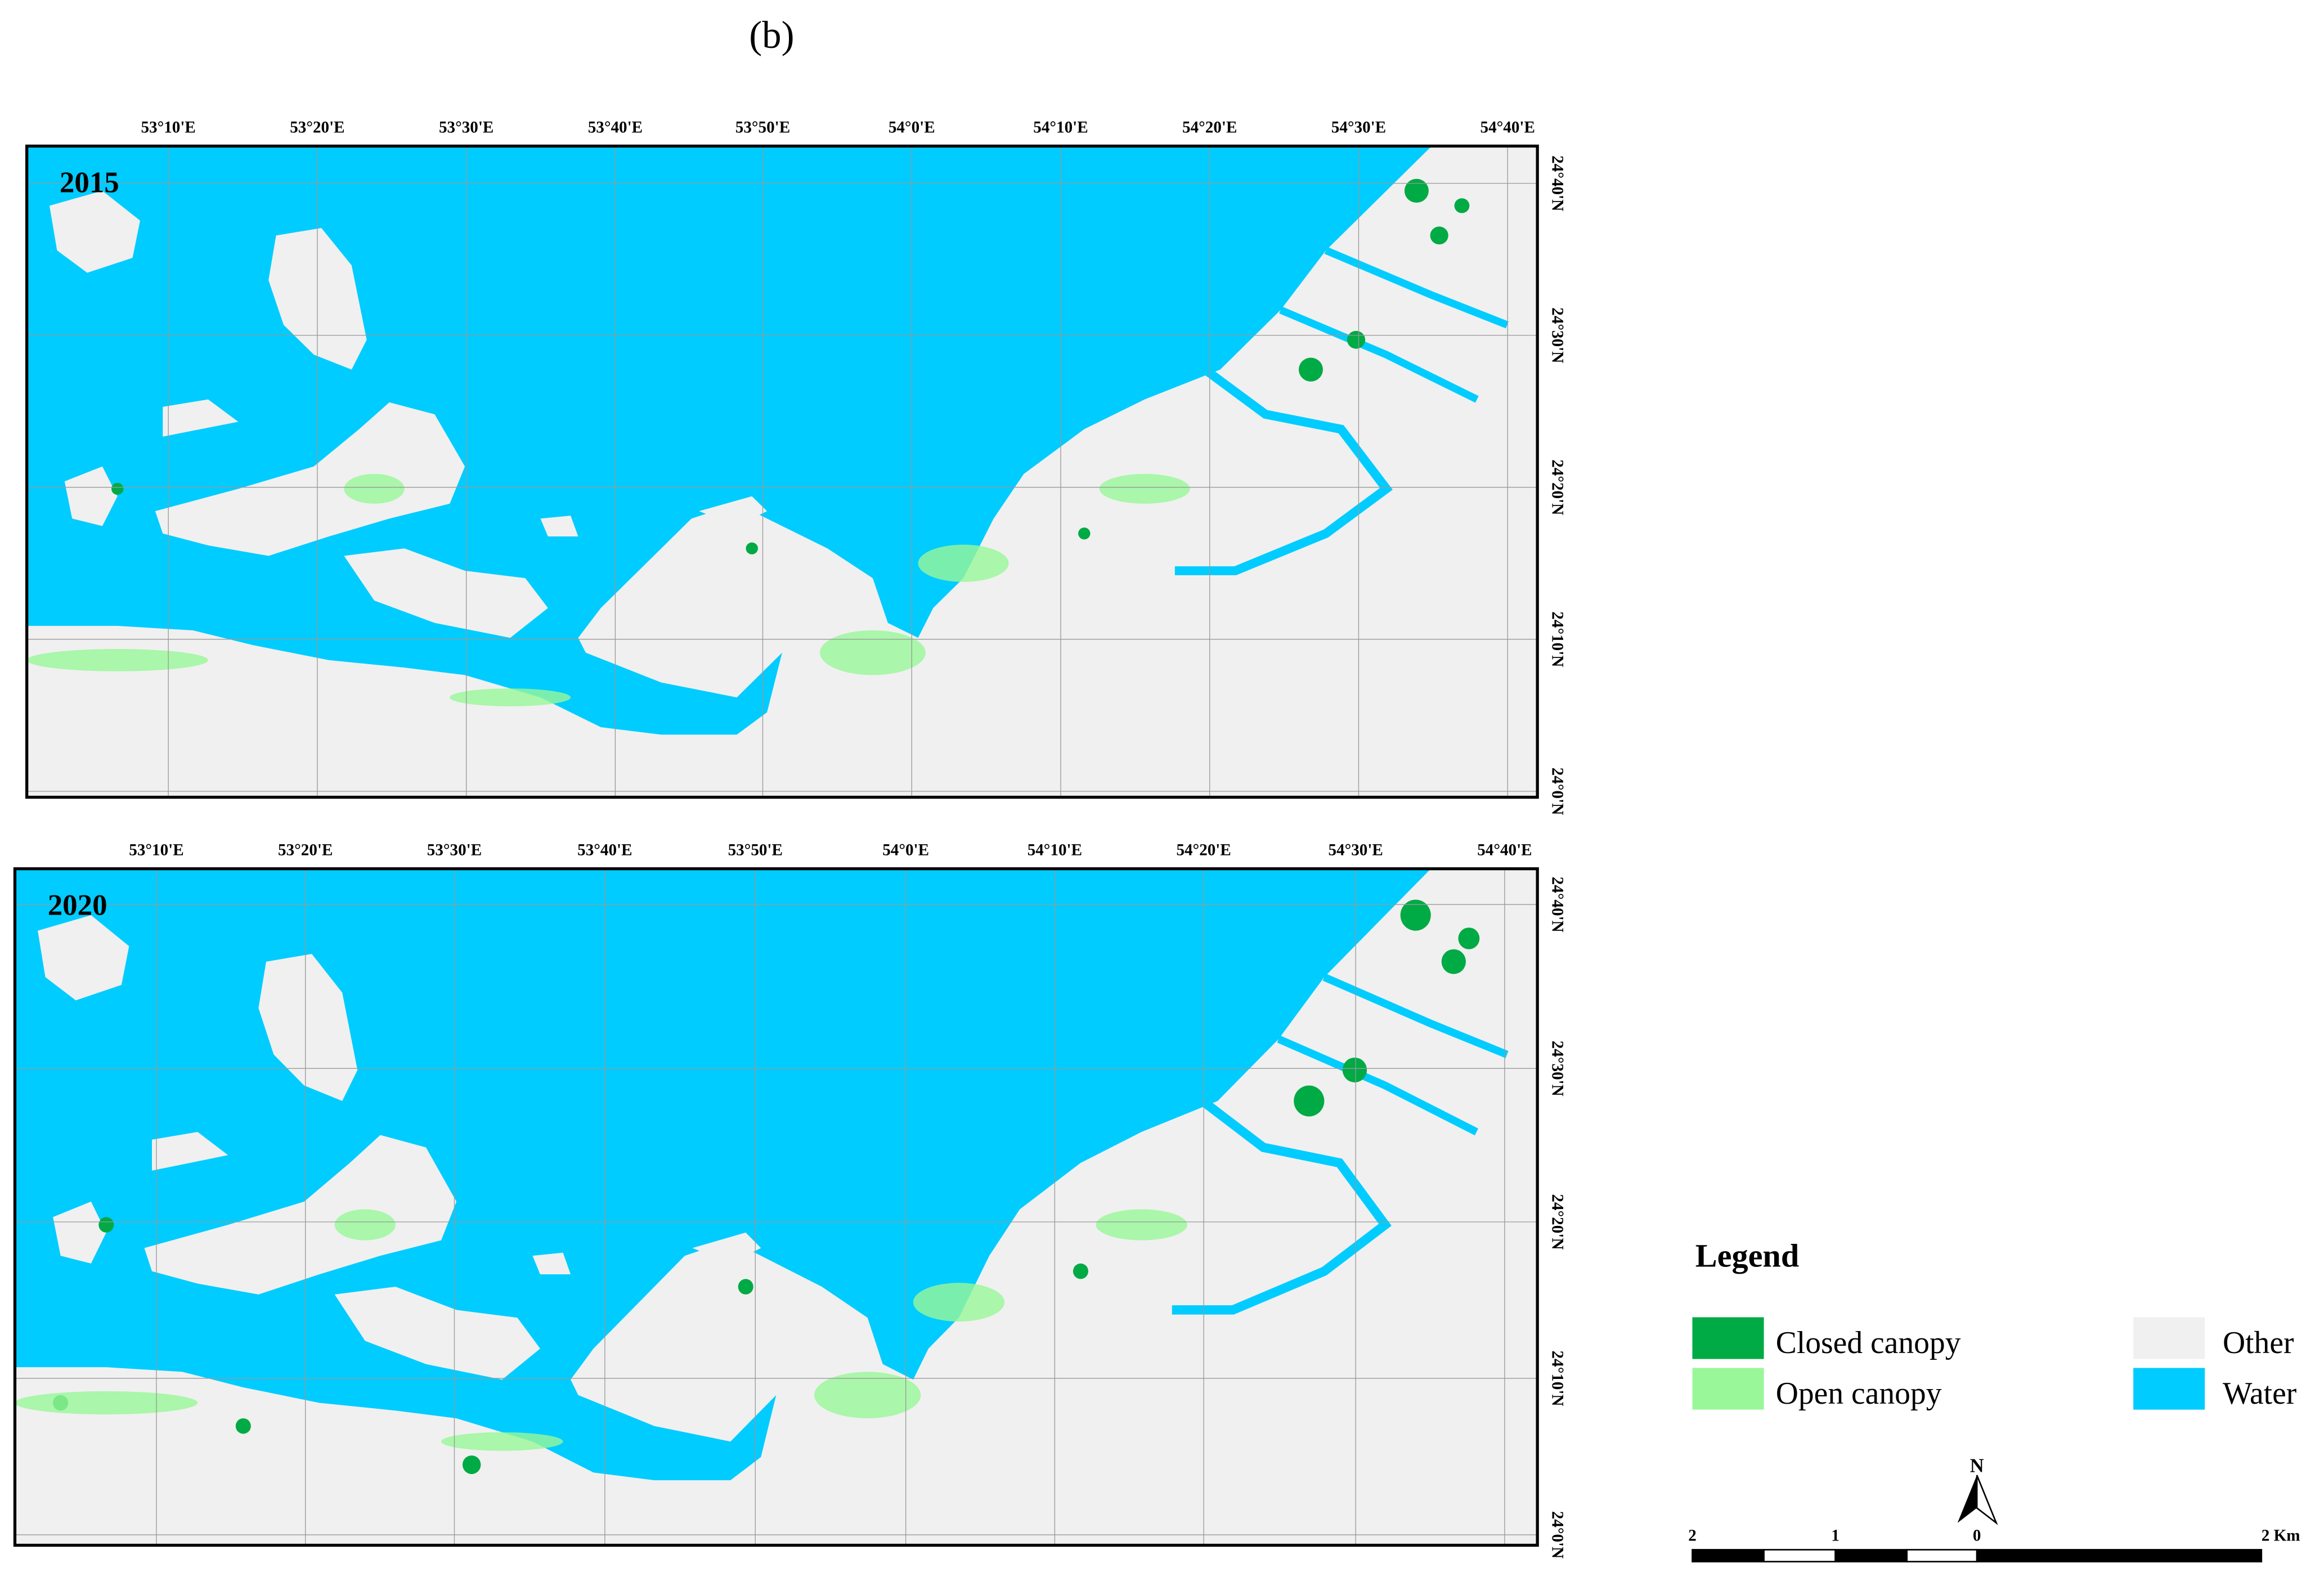 This screenshot has width=2324, height=1590. I want to click on scale-label: 1, so click(1835, 1536).